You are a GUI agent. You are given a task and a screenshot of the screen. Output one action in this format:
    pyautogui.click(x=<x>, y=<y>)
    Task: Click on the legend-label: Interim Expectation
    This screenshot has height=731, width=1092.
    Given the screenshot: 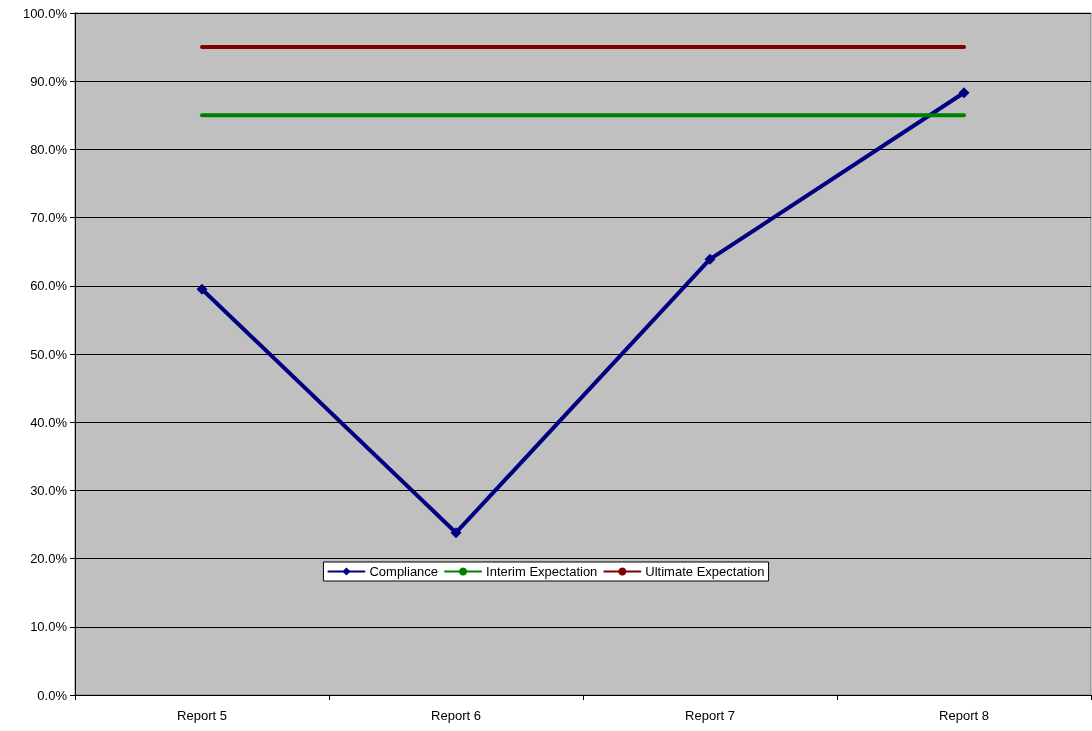 What is the action you would take?
    pyautogui.click(x=542, y=571)
    